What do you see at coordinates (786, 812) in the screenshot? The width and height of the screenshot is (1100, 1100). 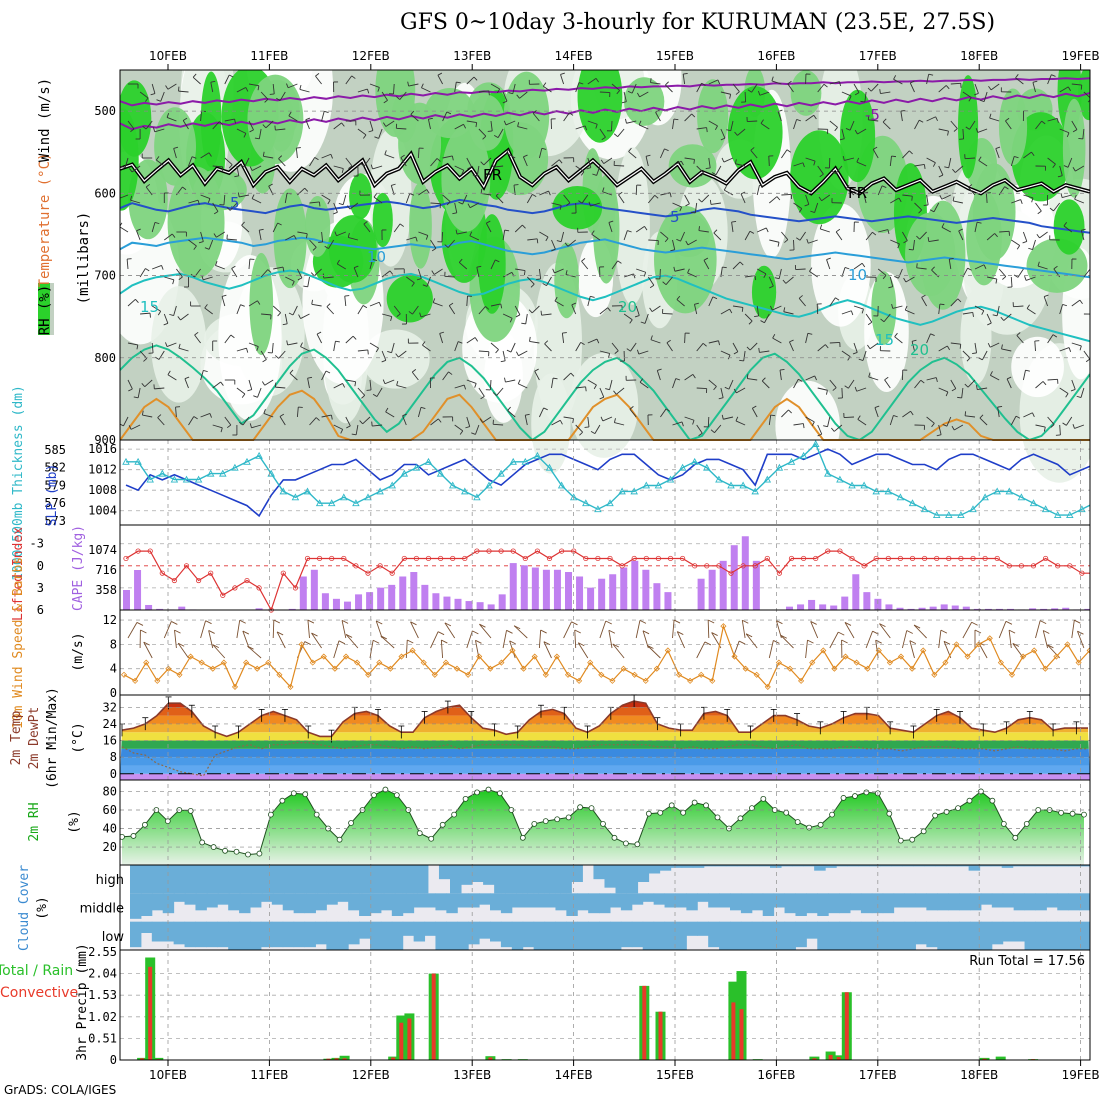 I see `rh-marker` at bounding box center [786, 812].